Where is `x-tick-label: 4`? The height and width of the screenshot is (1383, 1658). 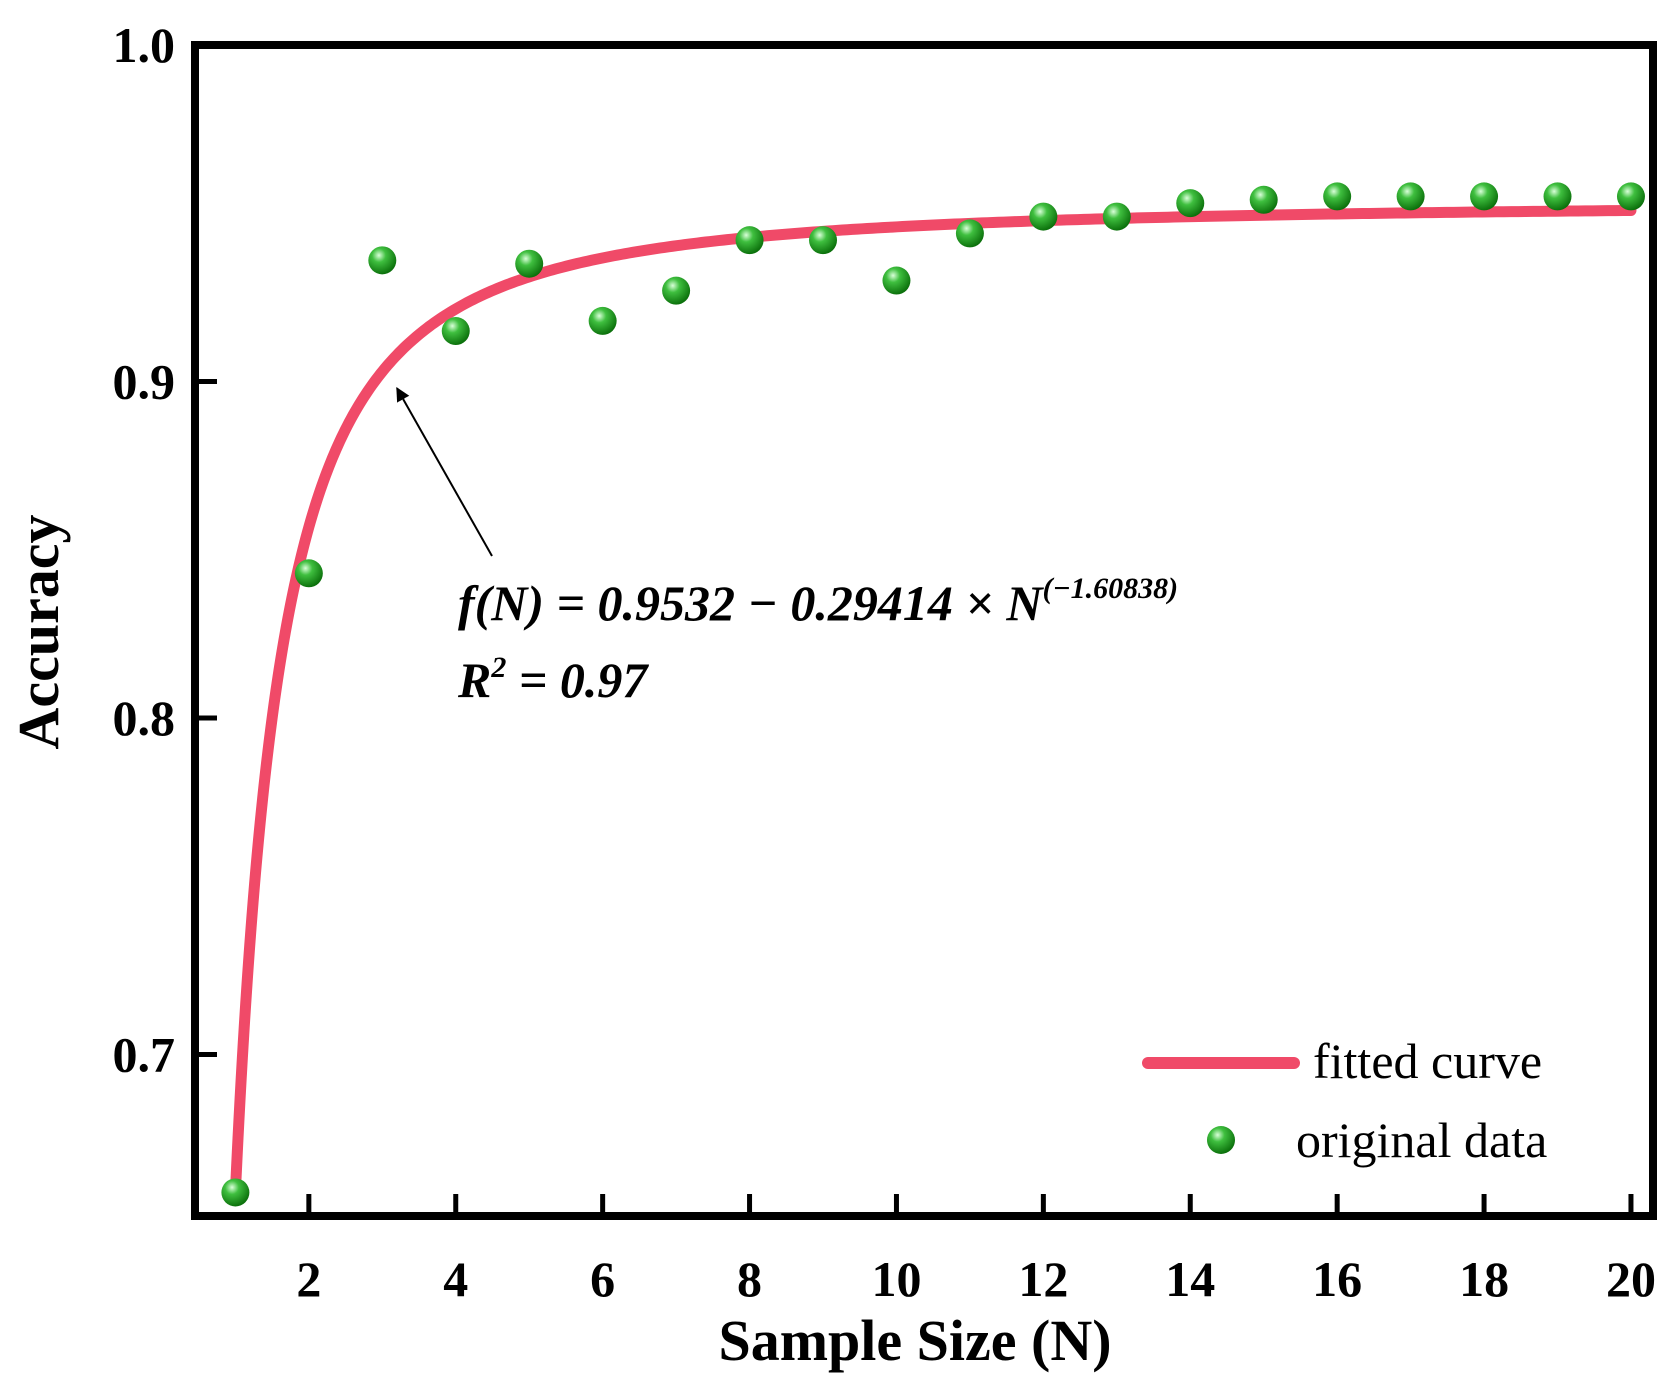
x-tick-label: 4 is located at coordinates (455, 1279).